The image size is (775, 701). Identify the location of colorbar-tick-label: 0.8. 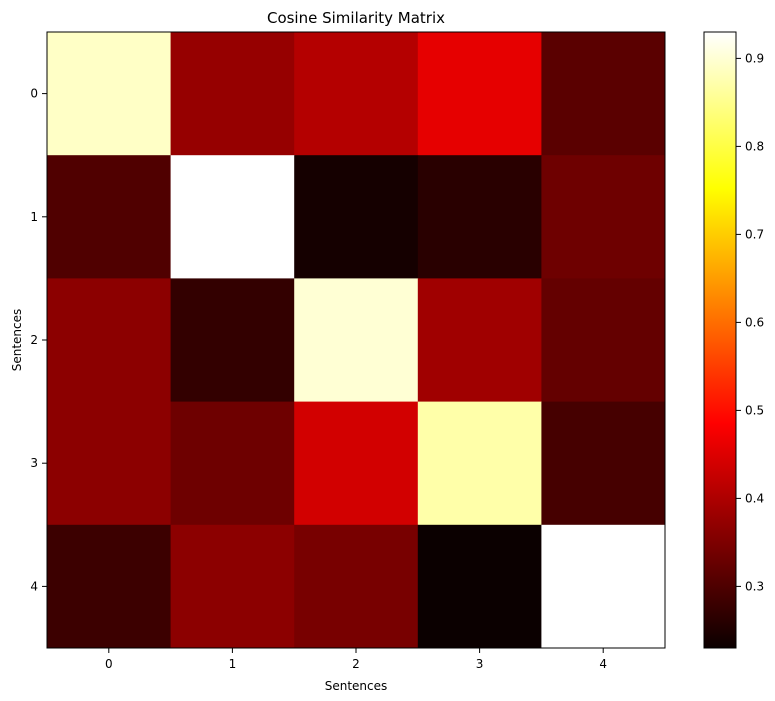
(754, 146).